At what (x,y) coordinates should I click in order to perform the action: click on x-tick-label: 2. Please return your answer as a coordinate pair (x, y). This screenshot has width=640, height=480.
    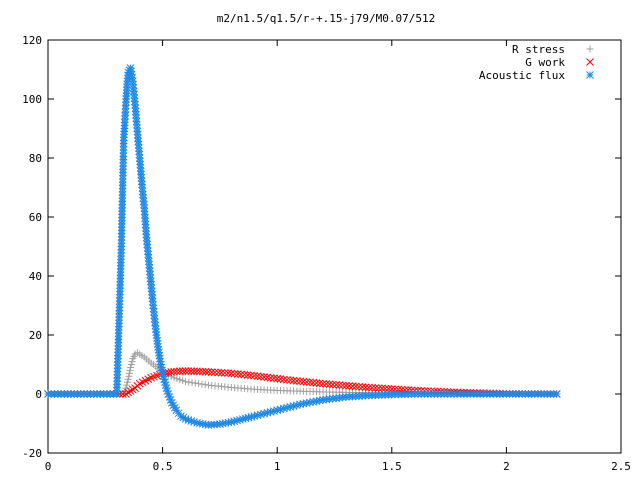
    Looking at the image, I should click on (506, 466).